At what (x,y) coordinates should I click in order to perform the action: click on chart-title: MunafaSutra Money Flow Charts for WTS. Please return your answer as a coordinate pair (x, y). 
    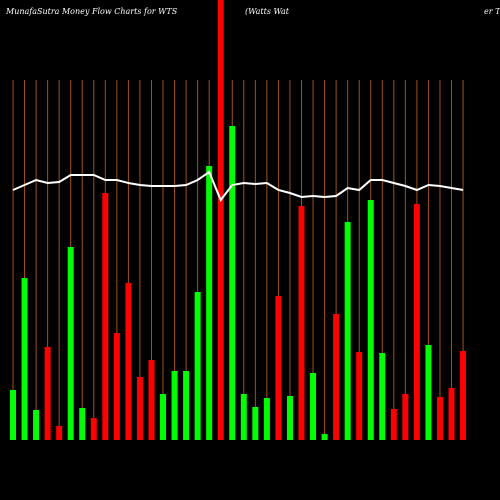
    Looking at the image, I should click on (91, 11).